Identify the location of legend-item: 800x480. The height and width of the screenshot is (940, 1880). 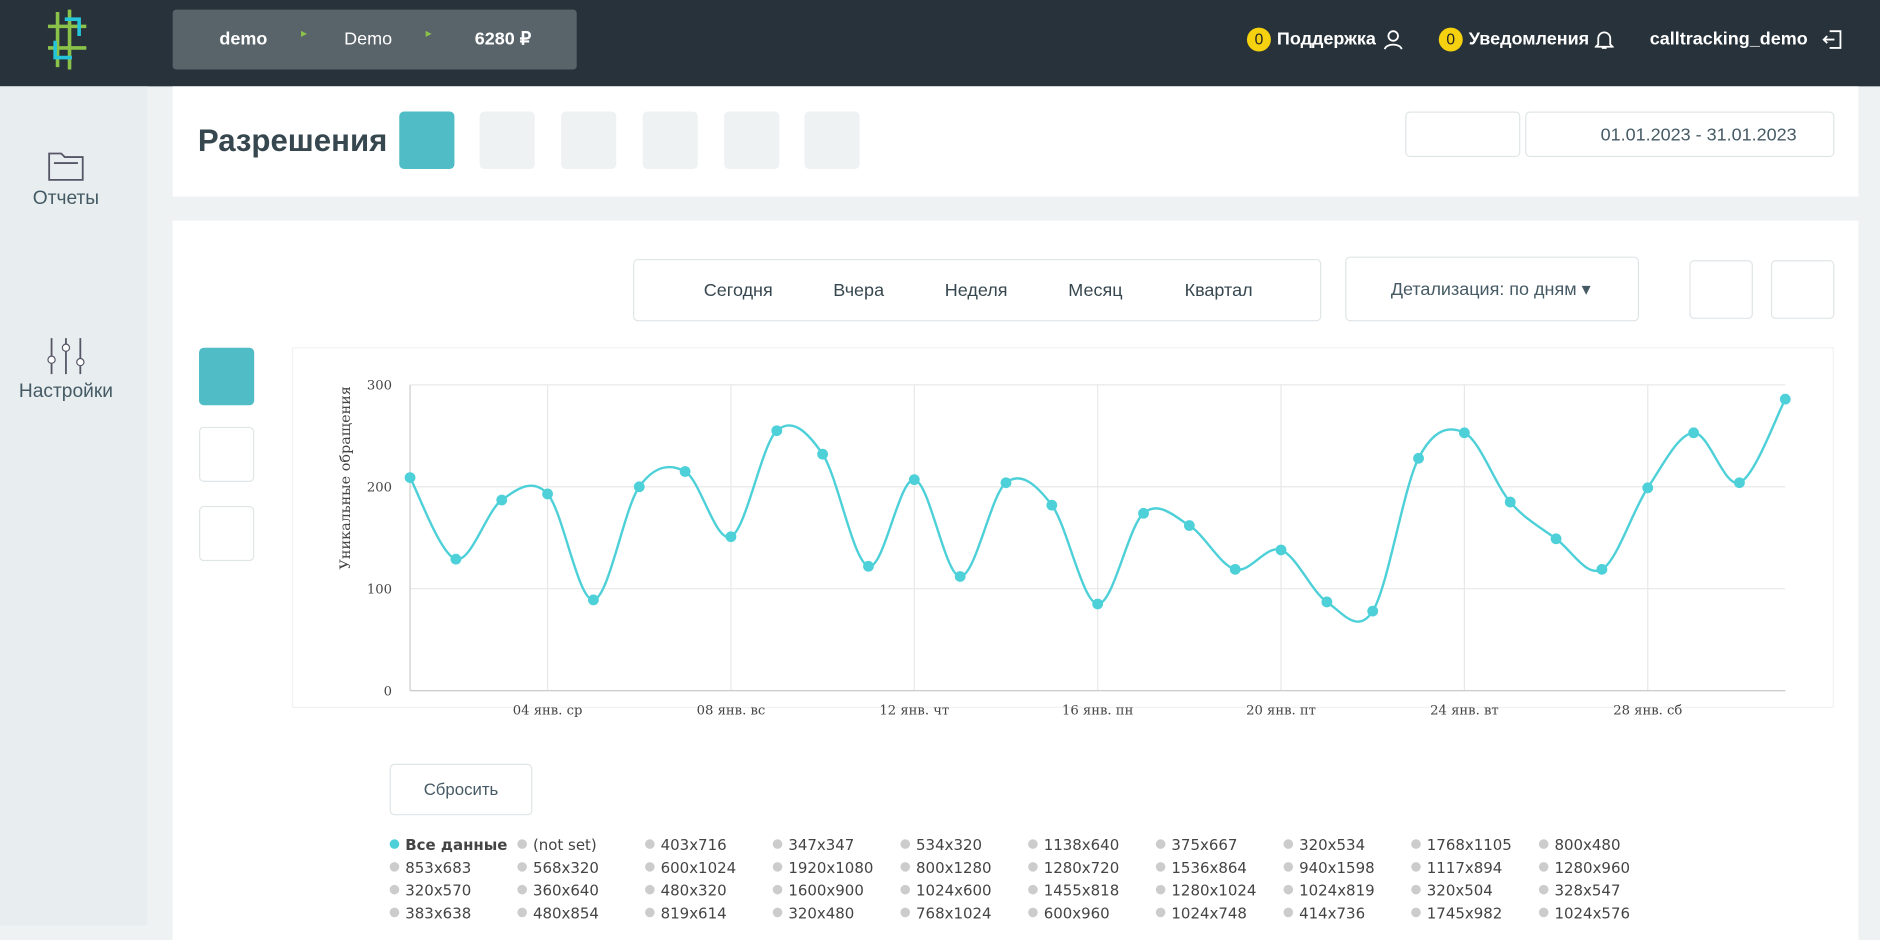
(1587, 845).